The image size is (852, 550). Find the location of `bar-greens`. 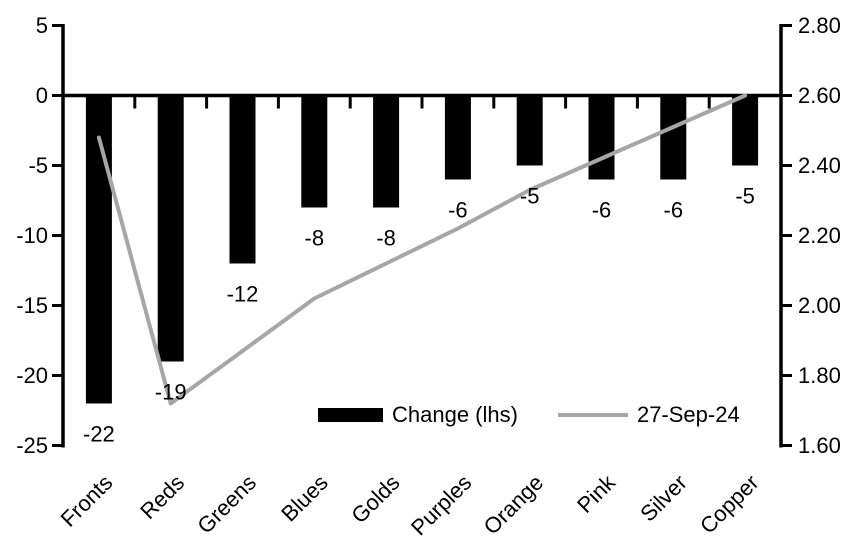

bar-greens is located at coordinates (242, 179).